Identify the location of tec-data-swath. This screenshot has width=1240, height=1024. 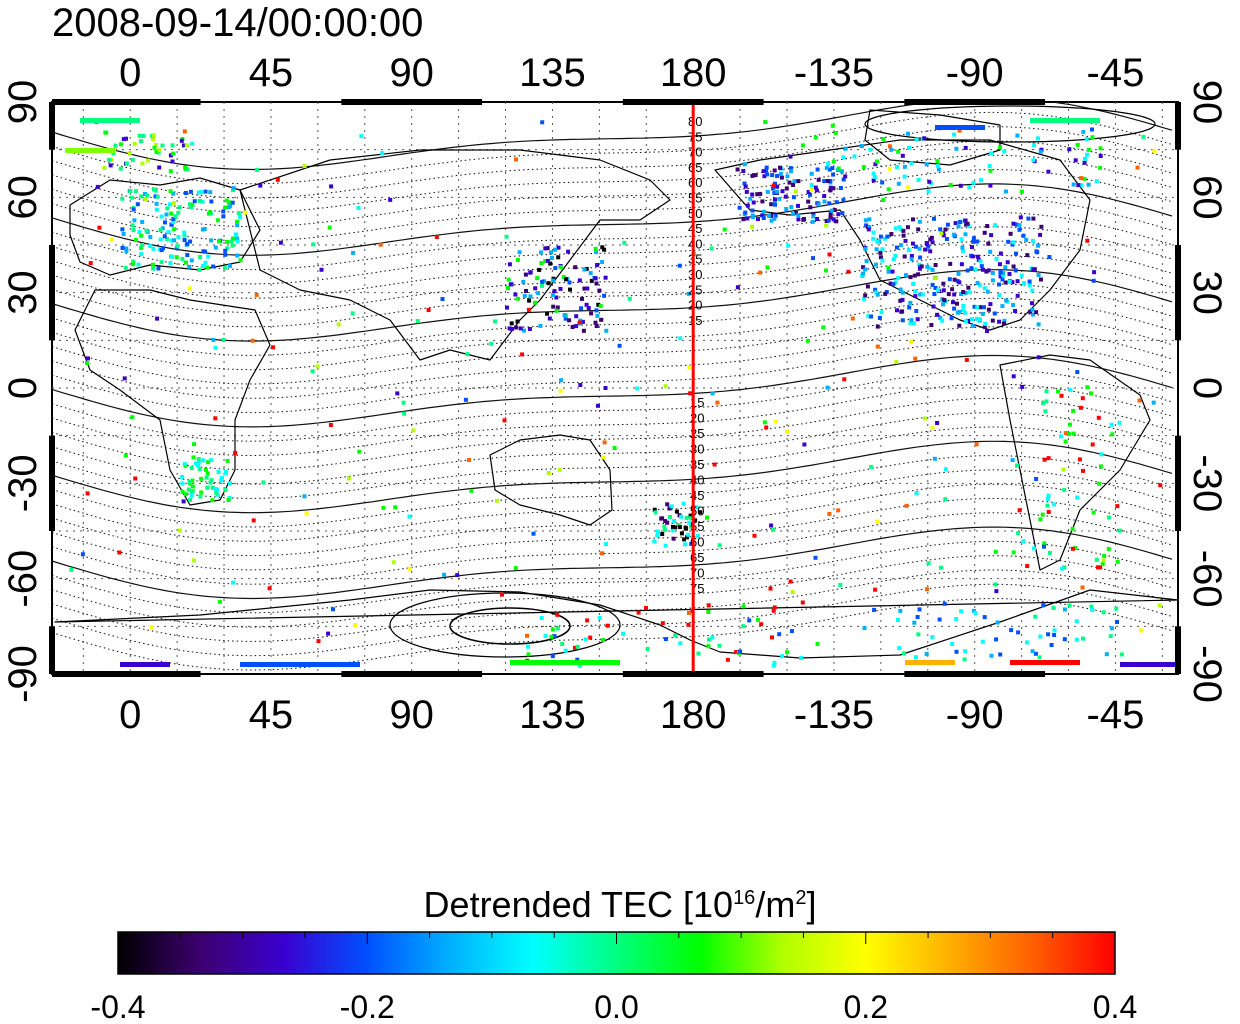
(1045, 662).